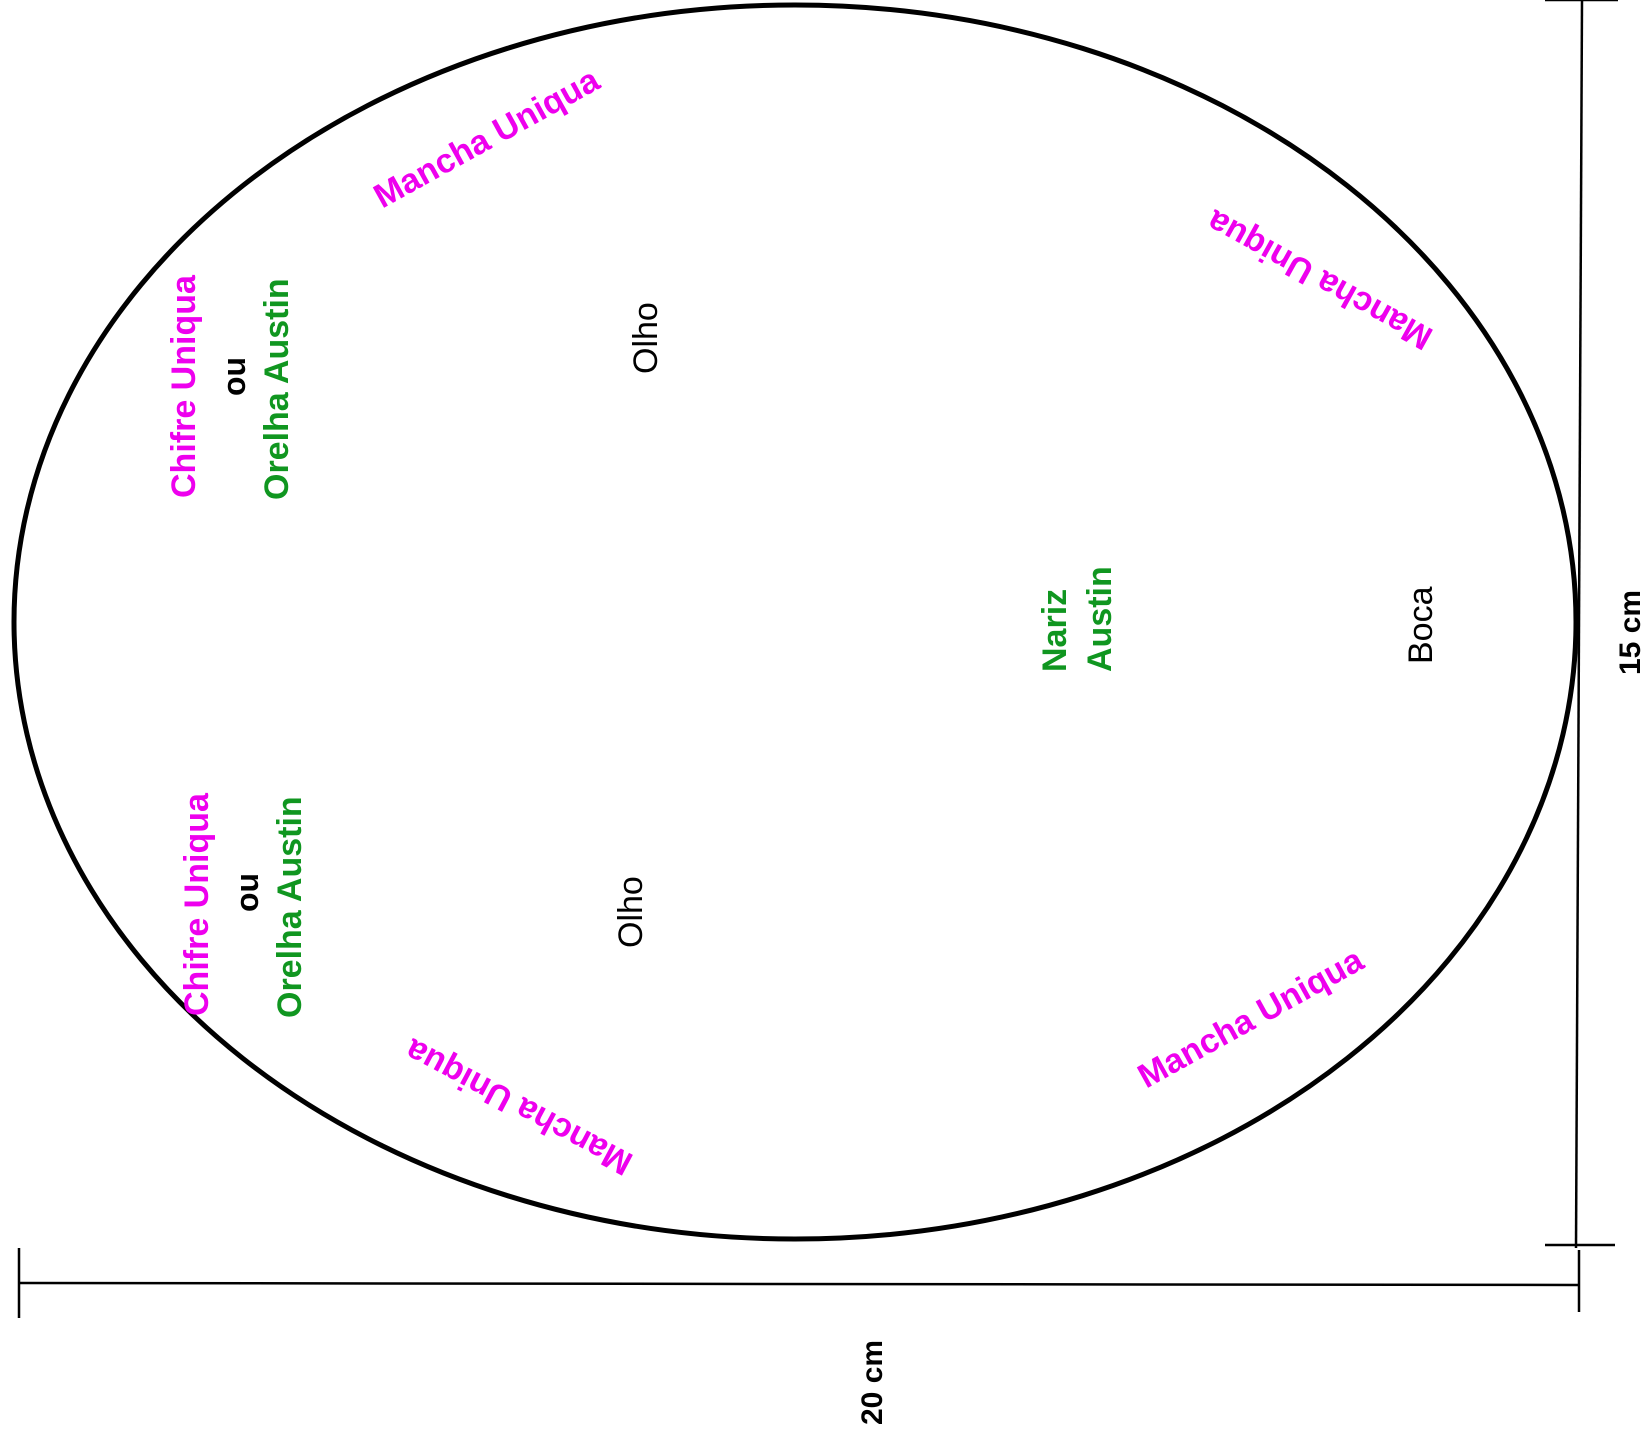  Describe the element at coordinates (487, 138) in the screenshot. I see `mancha-uniqua-top-left-label: Mancha Uniqua` at that location.